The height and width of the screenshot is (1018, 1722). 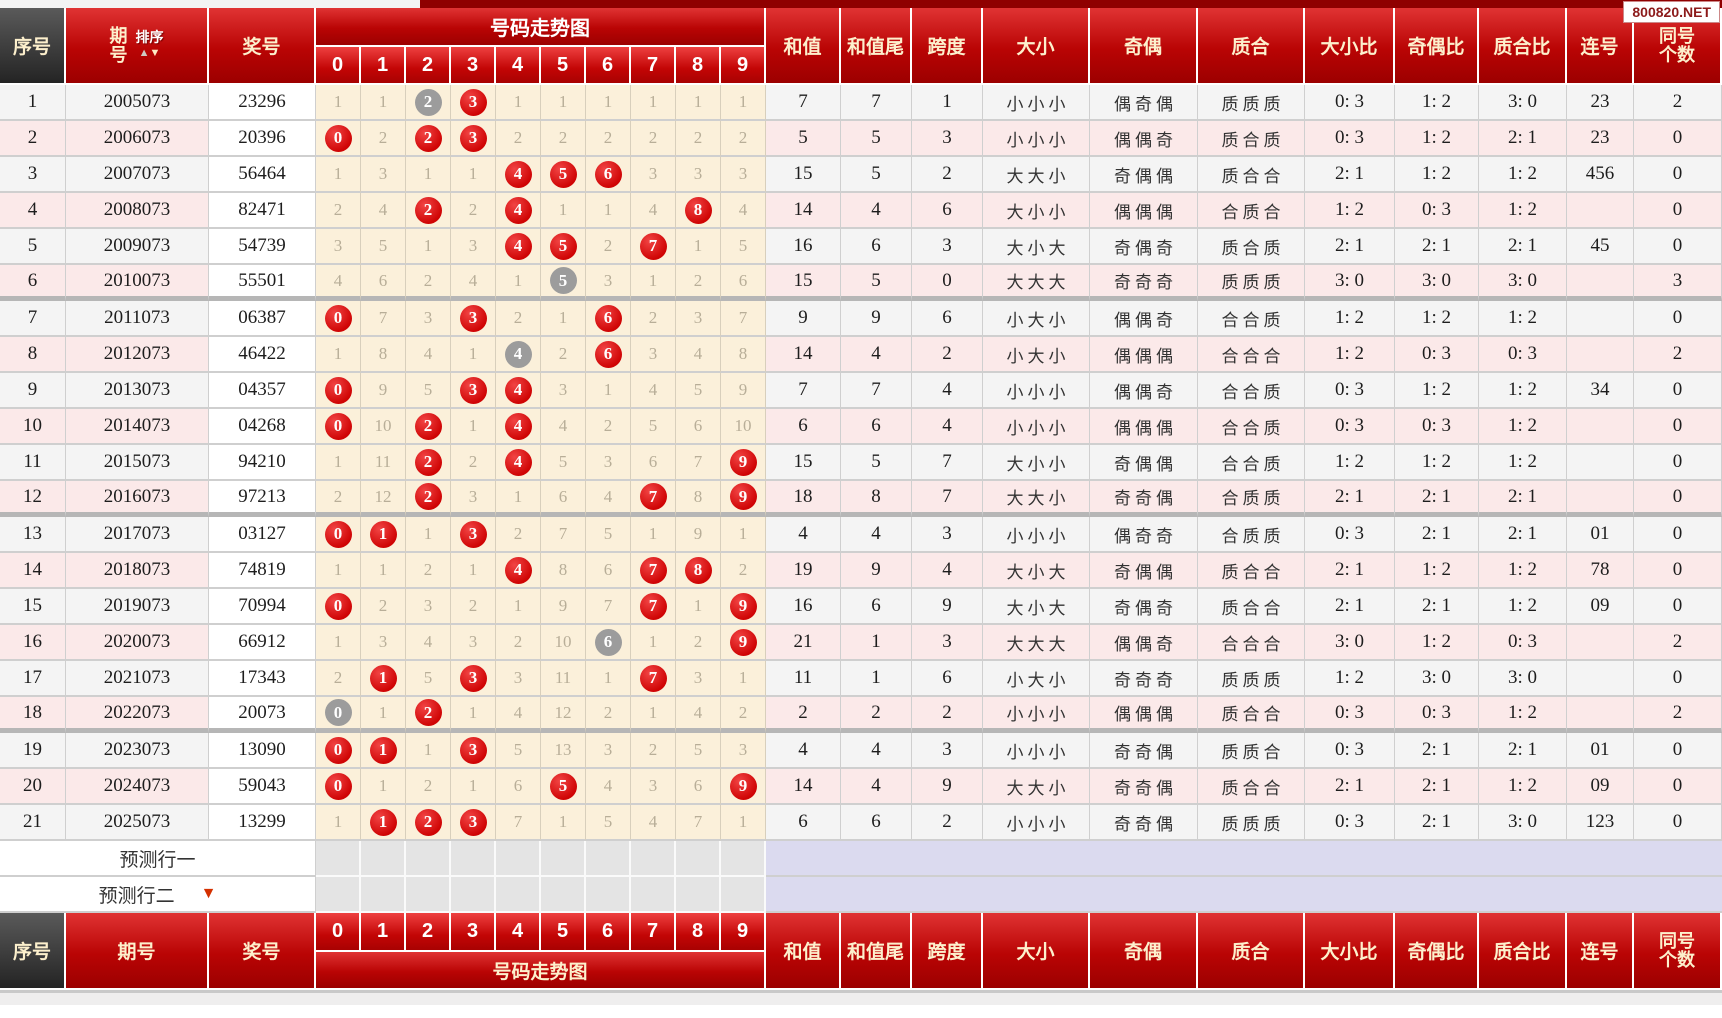 I want to click on prime-ratio-cell: 3: 0, so click(x=1523, y=679).